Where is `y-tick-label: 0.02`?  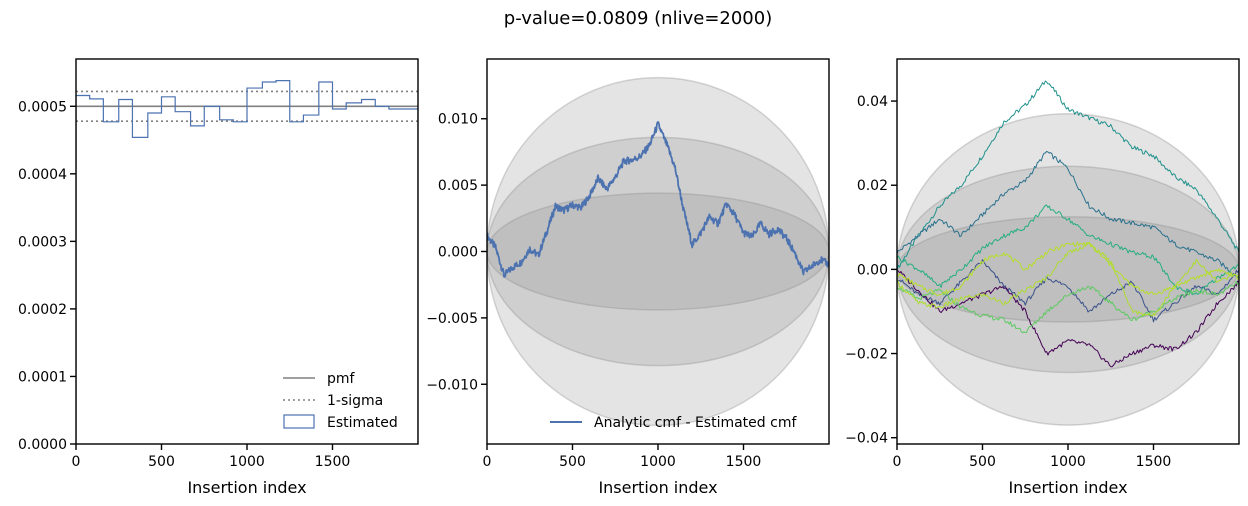 y-tick-label: 0.02 is located at coordinates (872, 186).